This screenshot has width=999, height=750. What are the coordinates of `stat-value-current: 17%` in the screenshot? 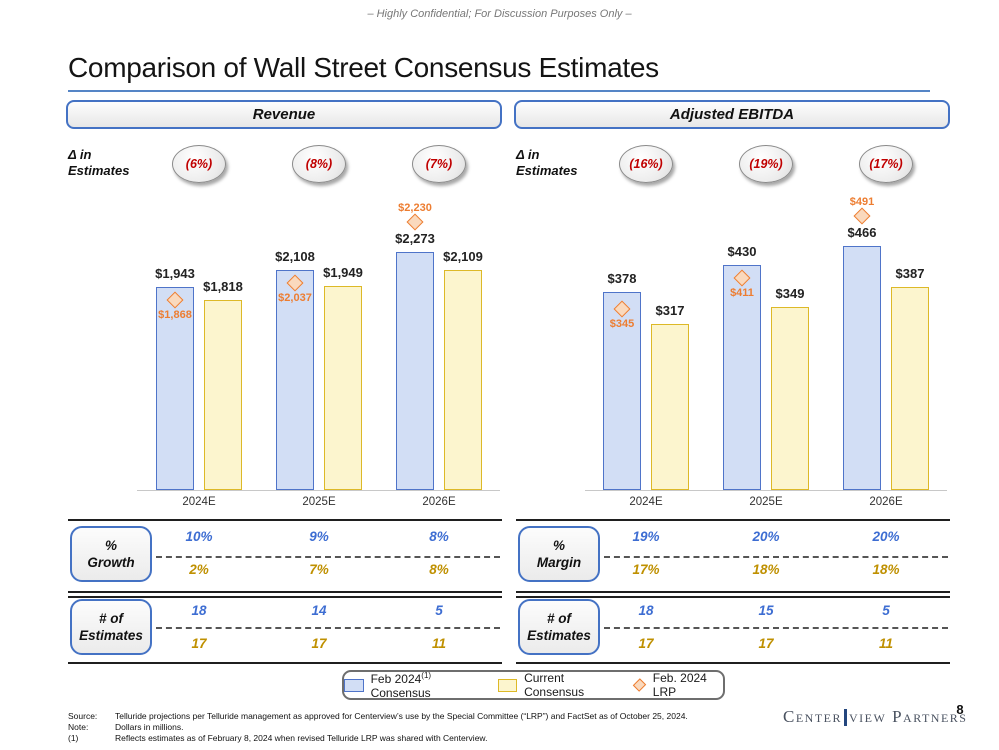 It's located at (646, 569).